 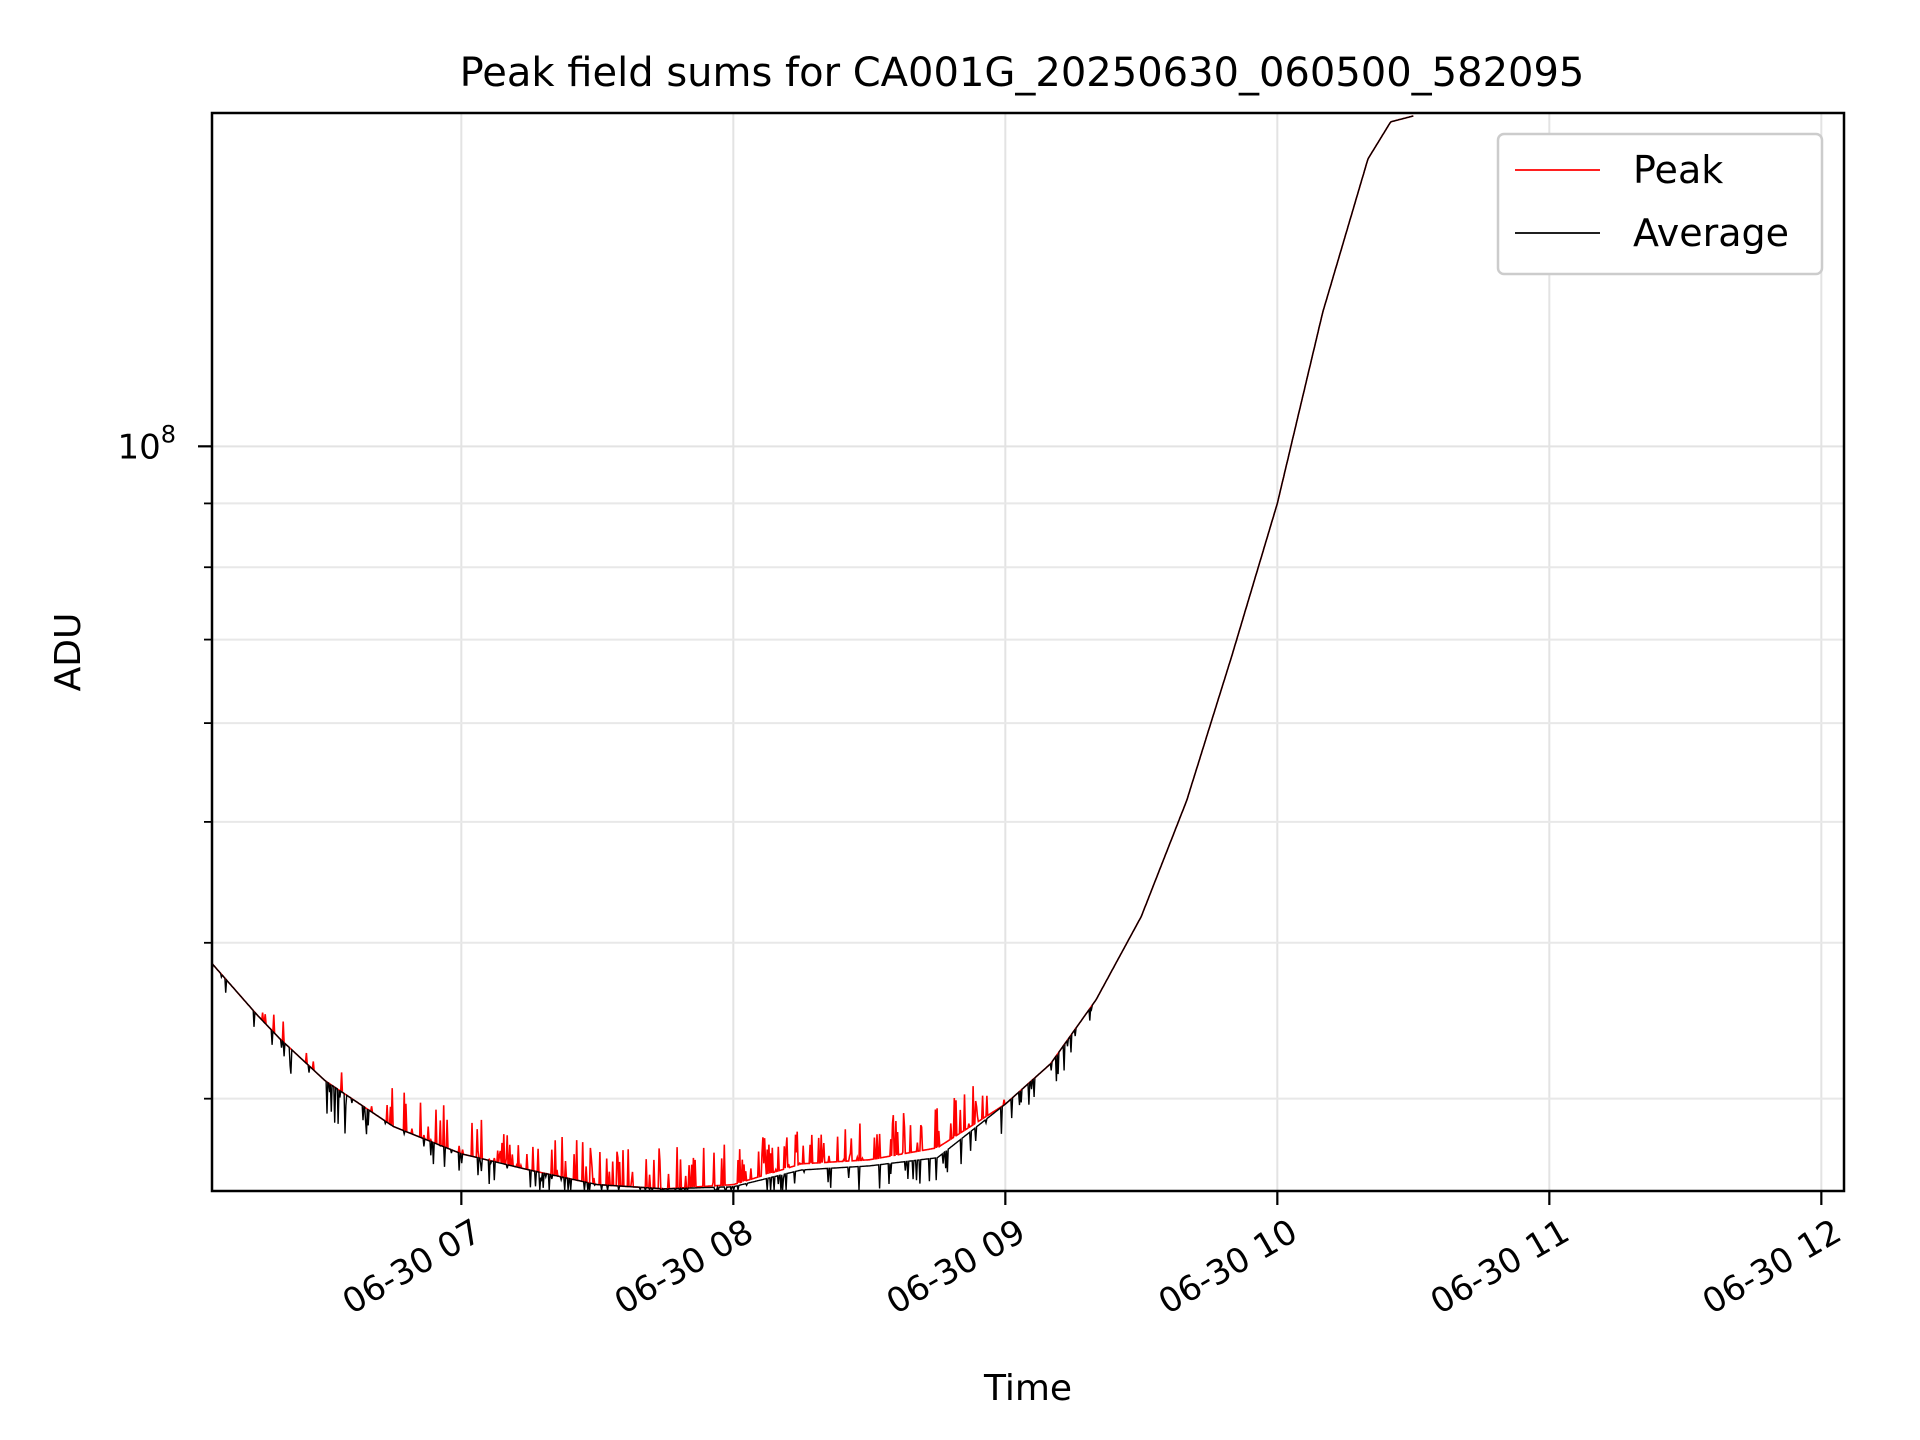 What do you see at coordinates (168, 434) in the screenshot?
I see `y-tick-exponent: 8` at bounding box center [168, 434].